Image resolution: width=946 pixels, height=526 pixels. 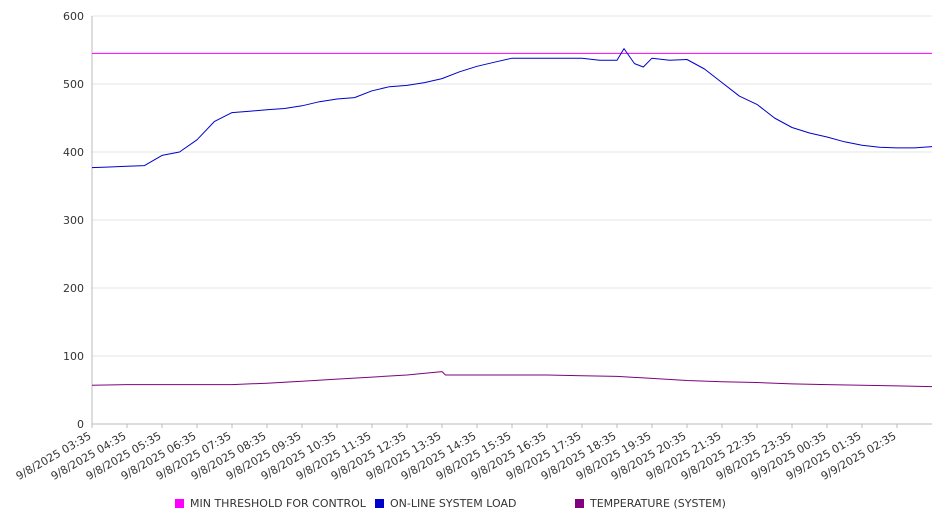 I want to click on legend-item-min-threshold: MIN THRESHOLD FOR CONTROL, so click(x=270, y=503).